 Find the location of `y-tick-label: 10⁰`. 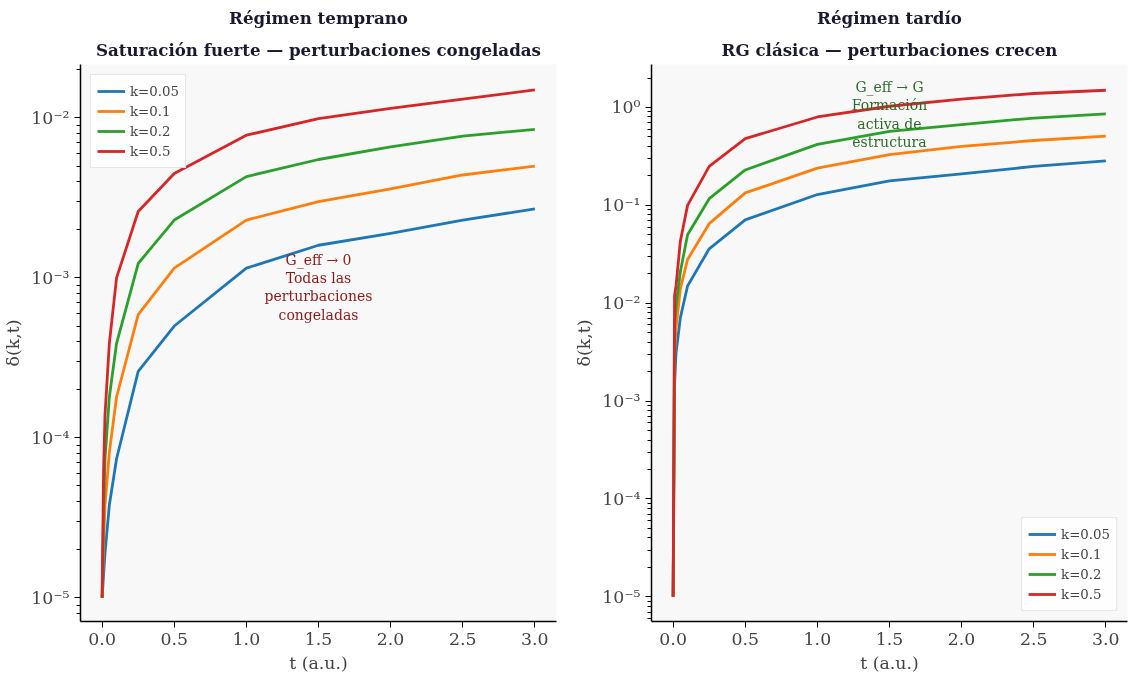

y-tick-label: 10⁰ is located at coordinates (626, 107).